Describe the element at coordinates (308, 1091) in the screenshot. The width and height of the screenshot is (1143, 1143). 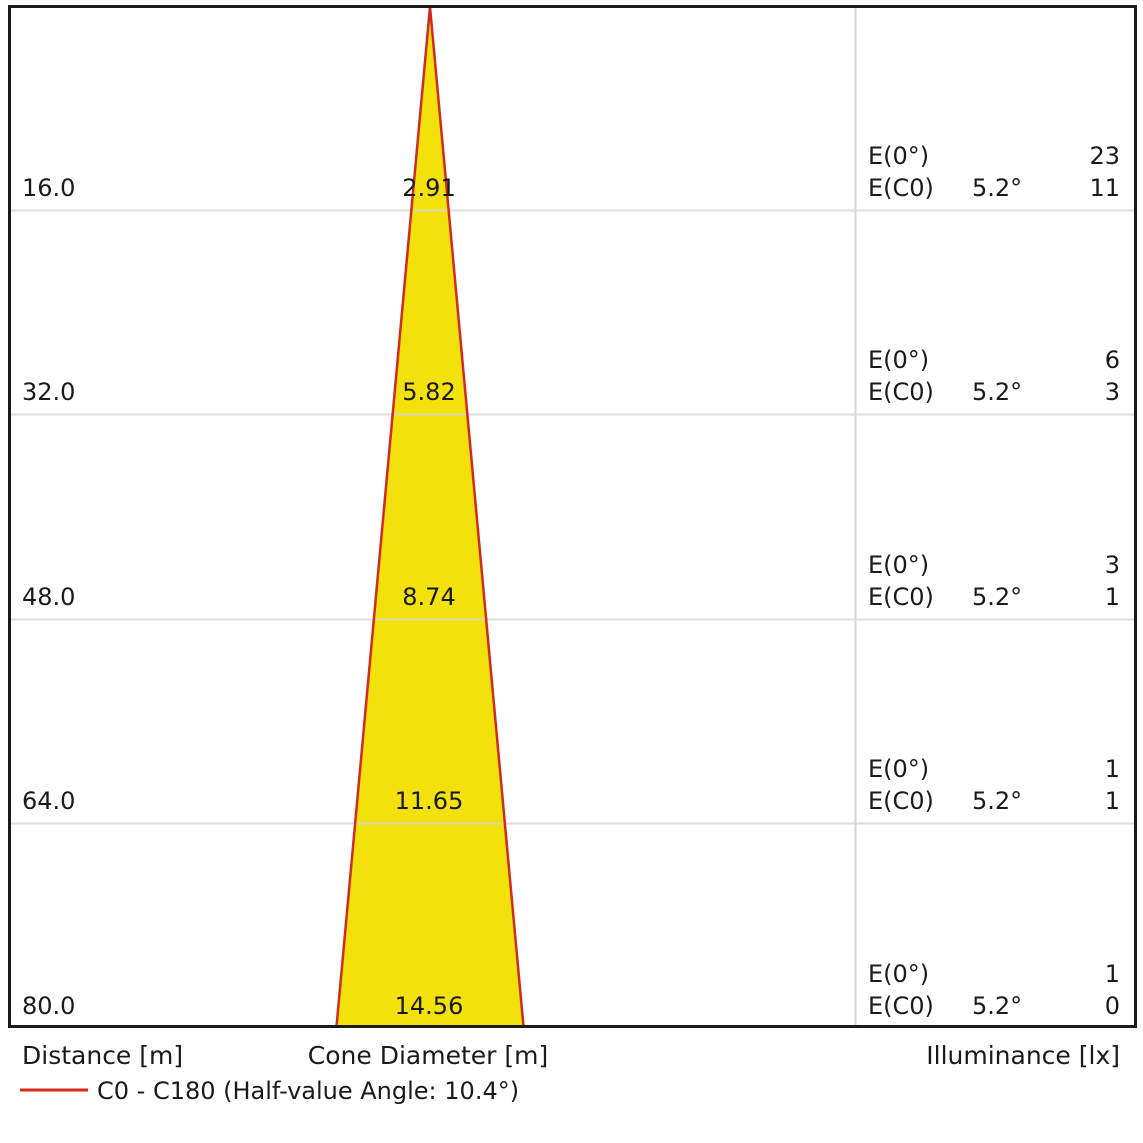
I see `legend-label: C0 - C180 (Half-value Angle: 10.4°)` at that location.